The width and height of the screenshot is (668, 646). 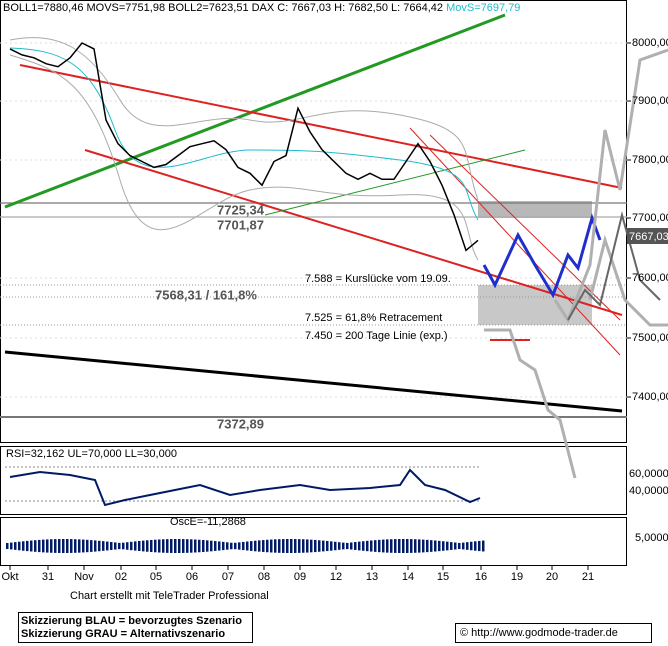 I want to click on blue-scenario, so click(x=542, y=256).